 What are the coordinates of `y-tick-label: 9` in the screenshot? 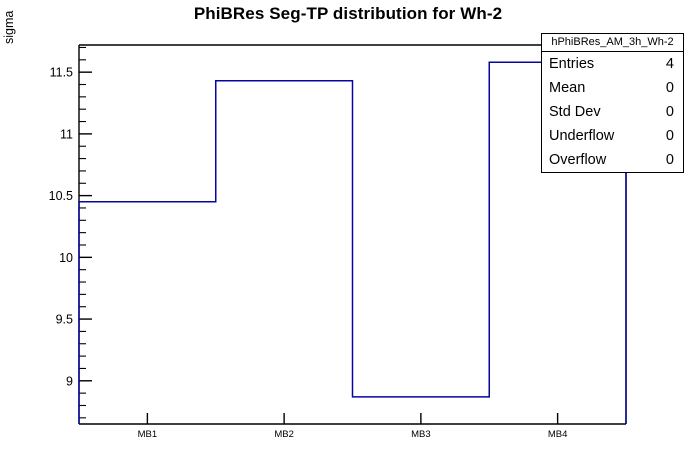 It's located at (69, 381).